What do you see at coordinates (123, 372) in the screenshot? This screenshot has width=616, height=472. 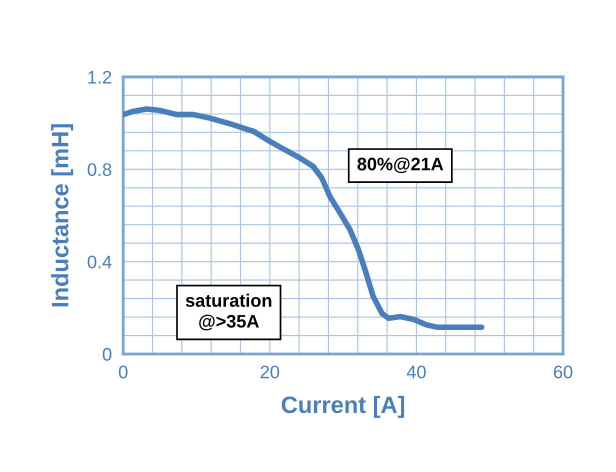 I see `x-tick-label: 0` at bounding box center [123, 372].